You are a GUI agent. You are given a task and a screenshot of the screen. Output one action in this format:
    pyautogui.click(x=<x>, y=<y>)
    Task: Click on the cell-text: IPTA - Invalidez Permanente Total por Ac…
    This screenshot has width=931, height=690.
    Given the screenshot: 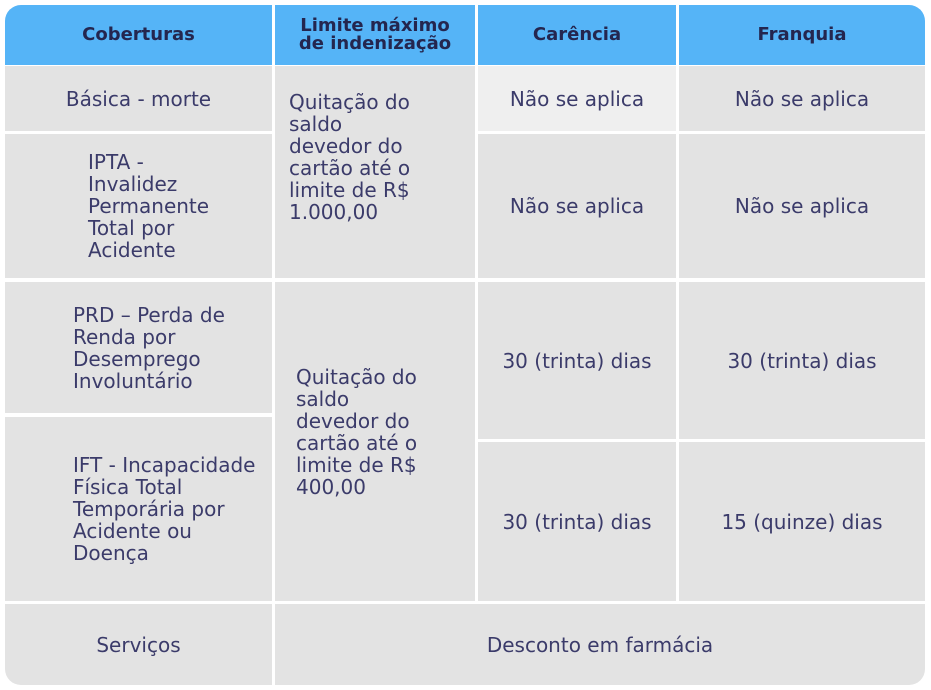 What is the action you would take?
    pyautogui.click(x=149, y=206)
    